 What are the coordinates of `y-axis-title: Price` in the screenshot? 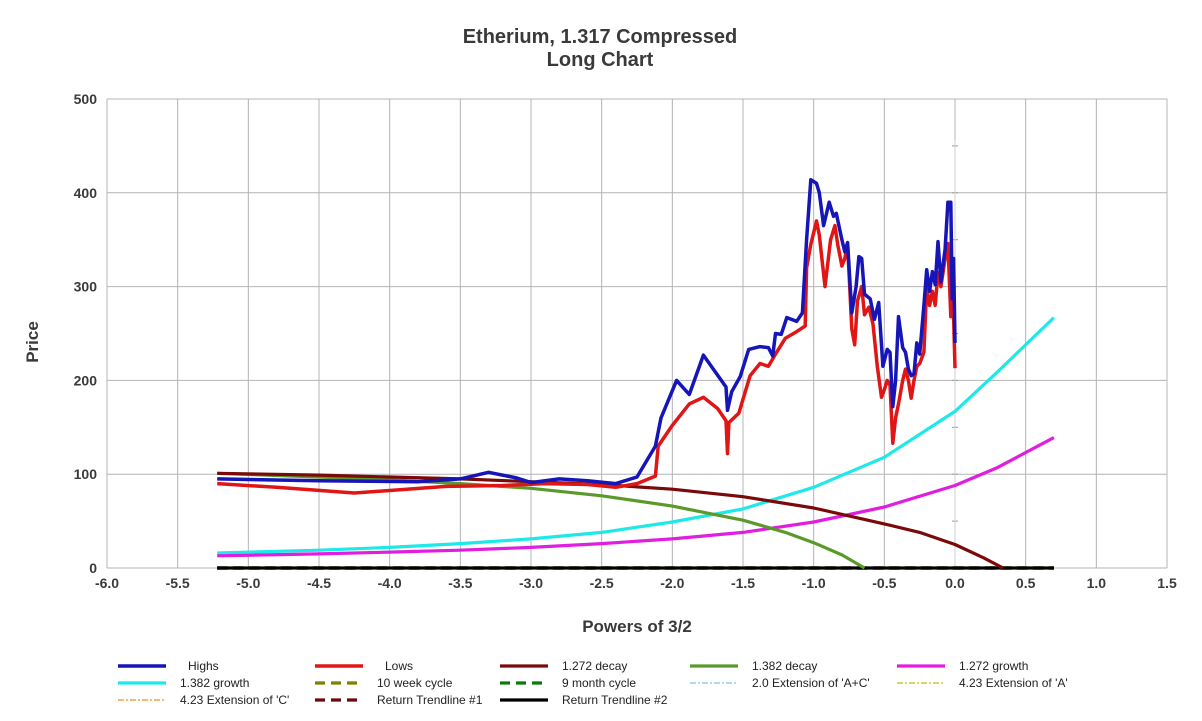 It's located at (32, 342).